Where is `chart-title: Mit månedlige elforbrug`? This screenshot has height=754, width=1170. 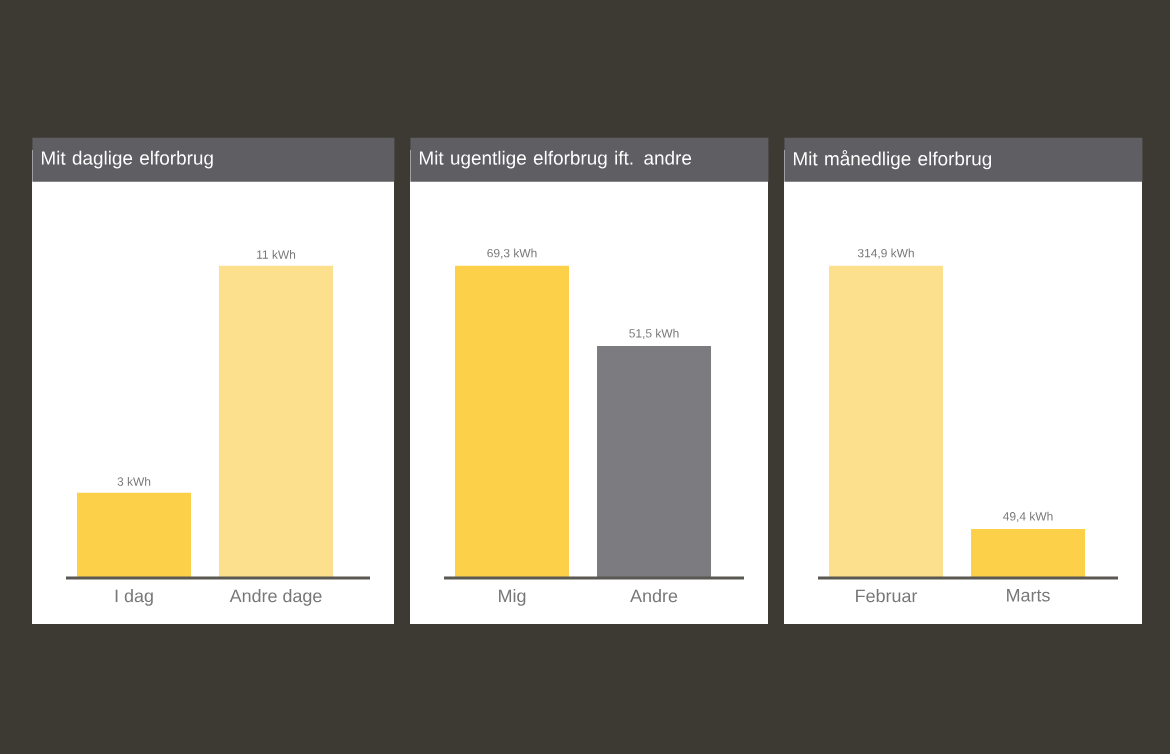
chart-title: Mit månedlige elforbrug is located at coordinates (892, 160).